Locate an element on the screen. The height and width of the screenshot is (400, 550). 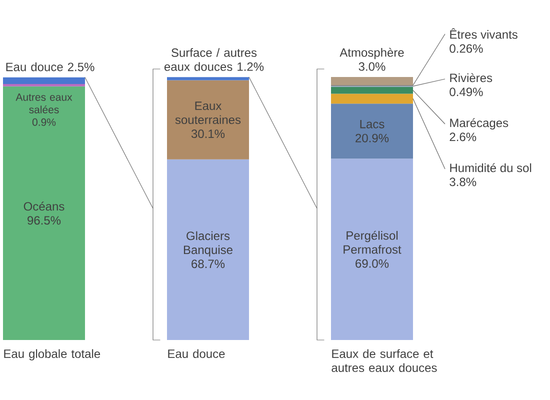
text: Humidité du sol is located at coordinates (491, 167).